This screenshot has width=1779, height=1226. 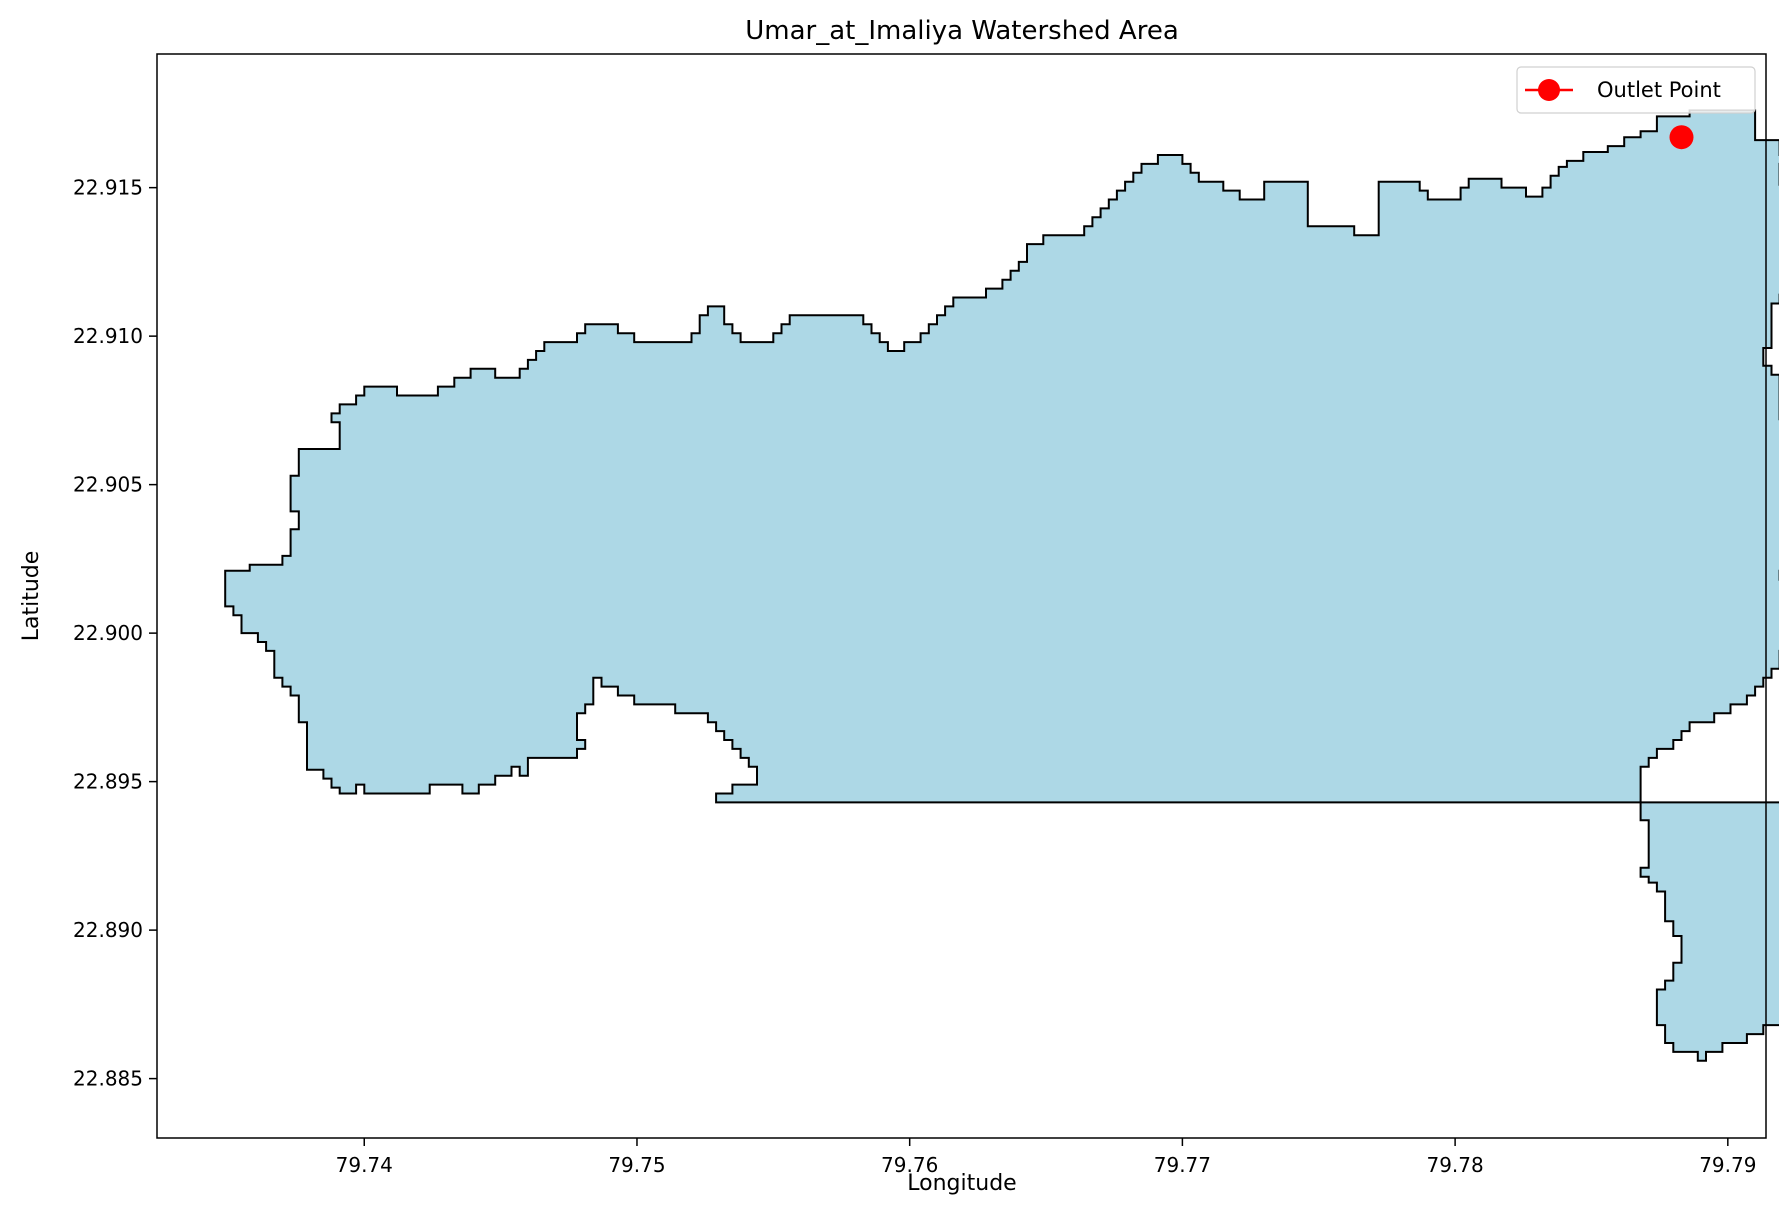 I want to click on chart-title: Umar_at_Imaliya Watershed Area, so click(x=962, y=31).